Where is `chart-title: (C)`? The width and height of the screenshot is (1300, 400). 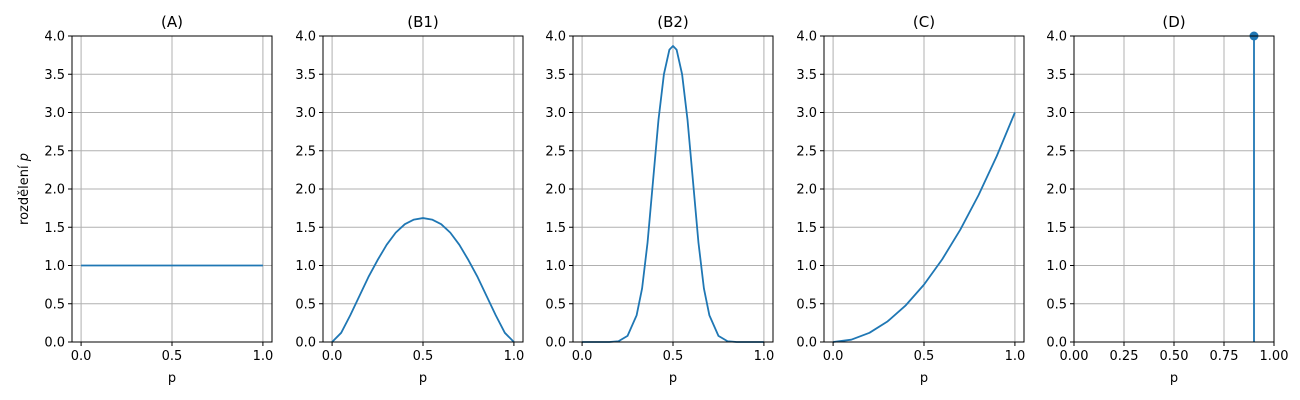
chart-title: (C) is located at coordinates (924, 22).